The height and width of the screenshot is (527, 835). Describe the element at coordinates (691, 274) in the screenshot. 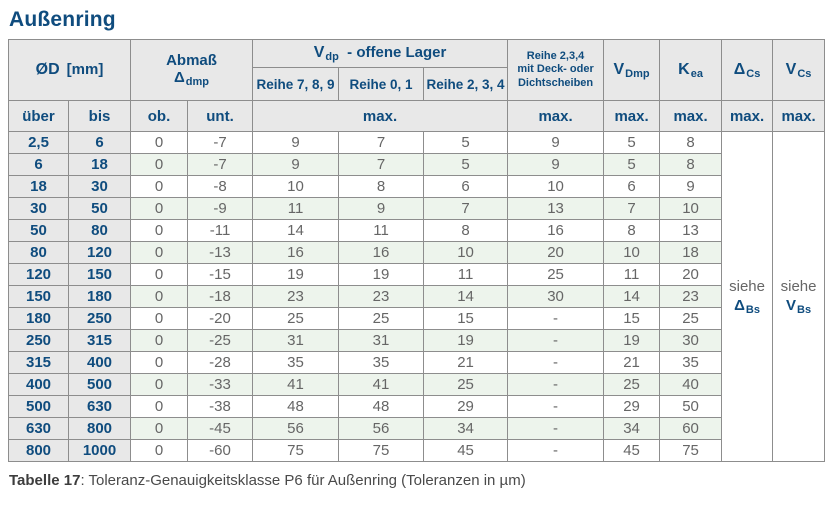

I see `cell-value: 20` at that location.